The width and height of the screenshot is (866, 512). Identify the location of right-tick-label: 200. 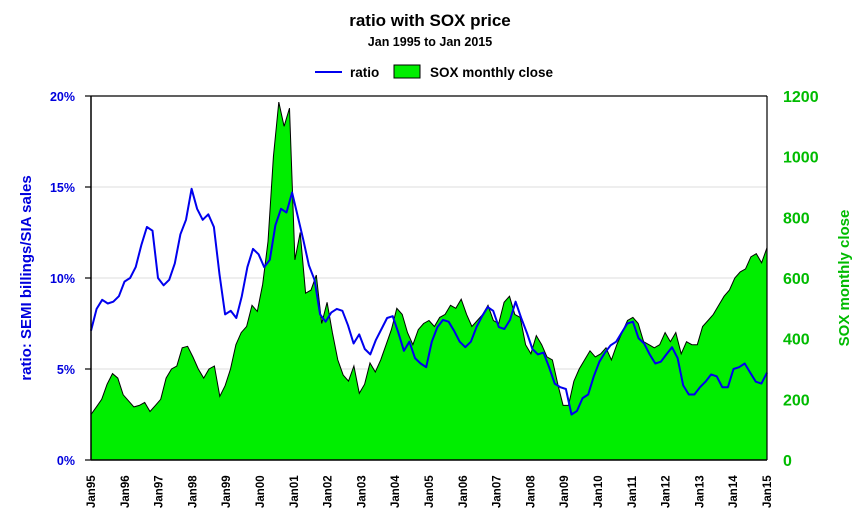
(796, 400).